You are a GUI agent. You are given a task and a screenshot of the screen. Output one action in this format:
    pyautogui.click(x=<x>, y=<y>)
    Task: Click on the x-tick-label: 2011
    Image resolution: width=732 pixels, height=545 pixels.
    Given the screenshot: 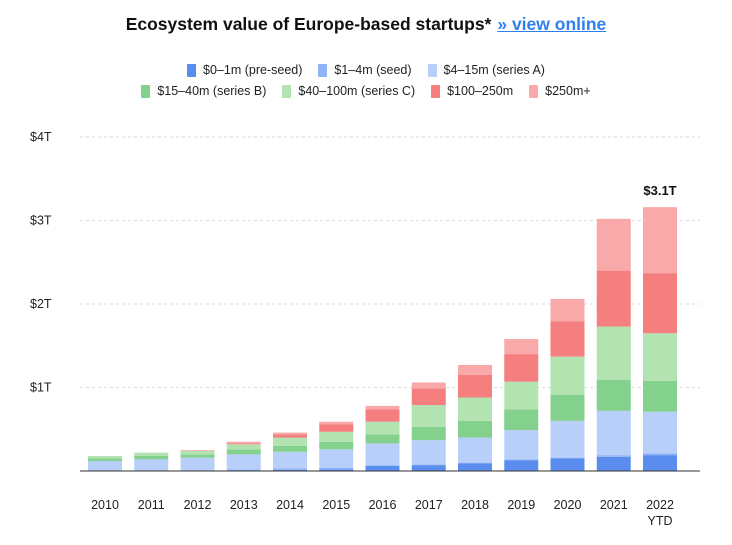 What is the action you would take?
    pyautogui.click(x=151, y=505)
    